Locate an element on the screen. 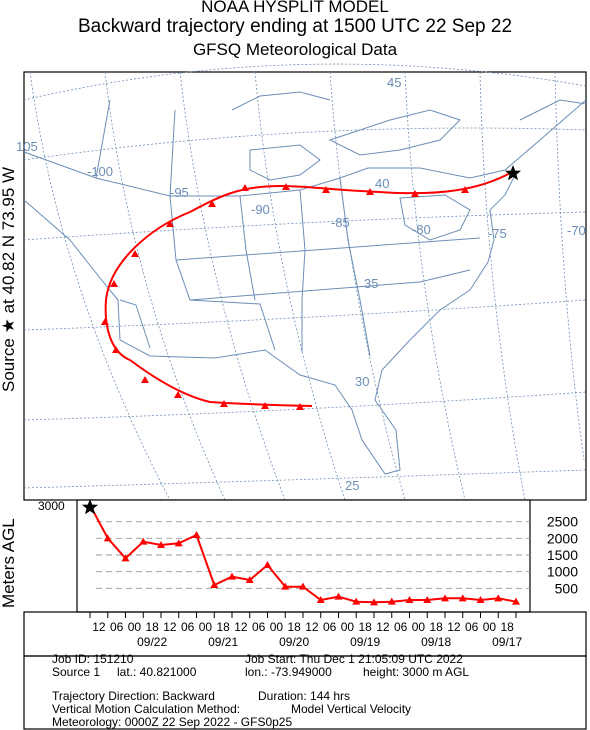 The width and height of the screenshot is (590, 730). source-number: Source 1 is located at coordinates (76, 672).